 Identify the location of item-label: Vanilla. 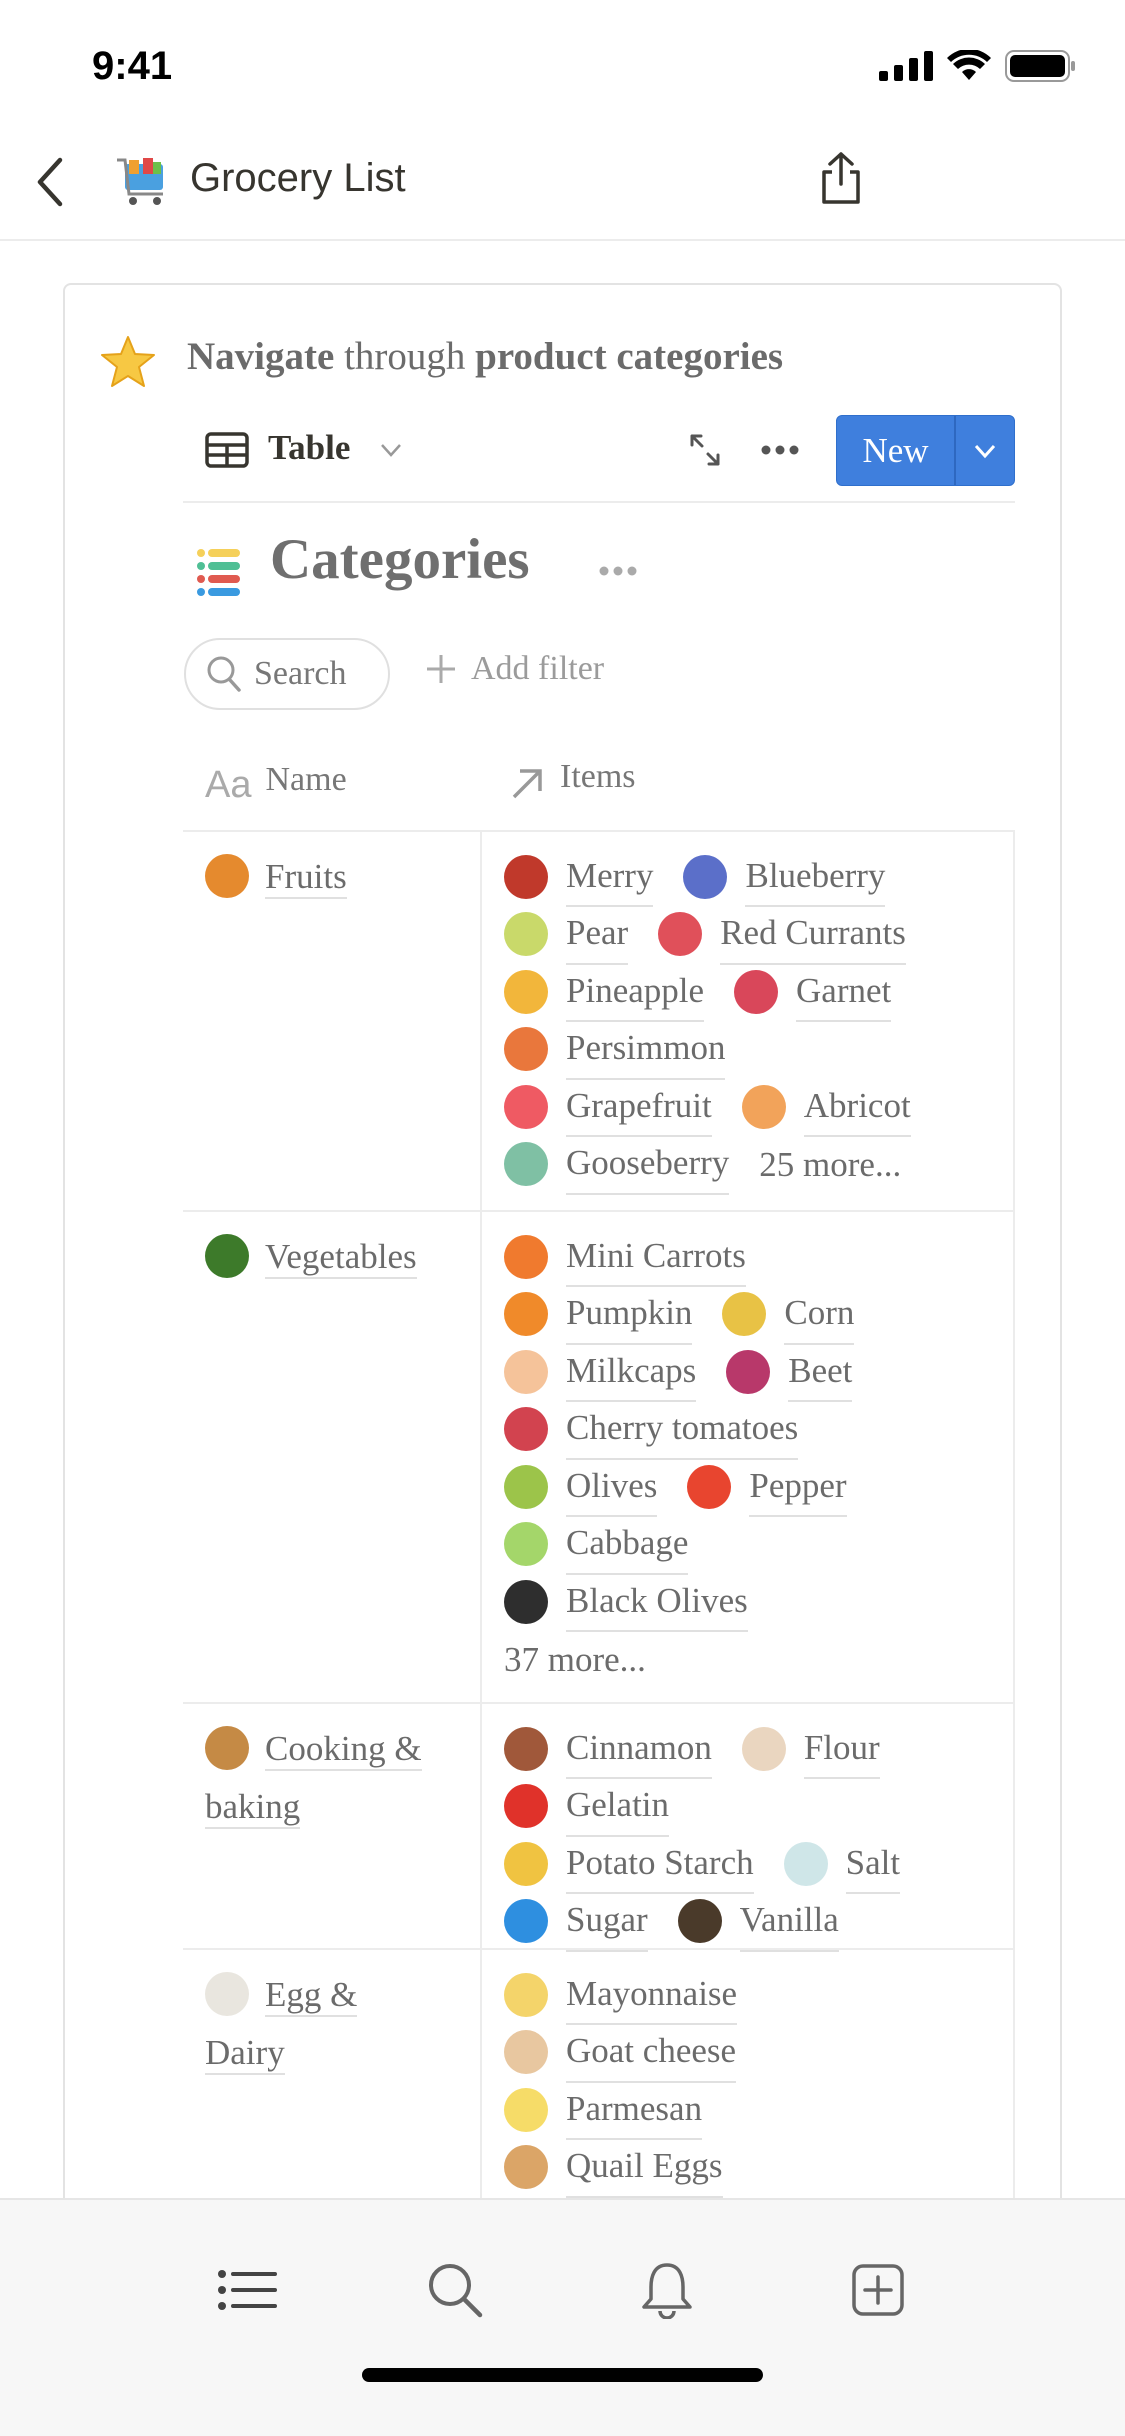
(789, 1921).